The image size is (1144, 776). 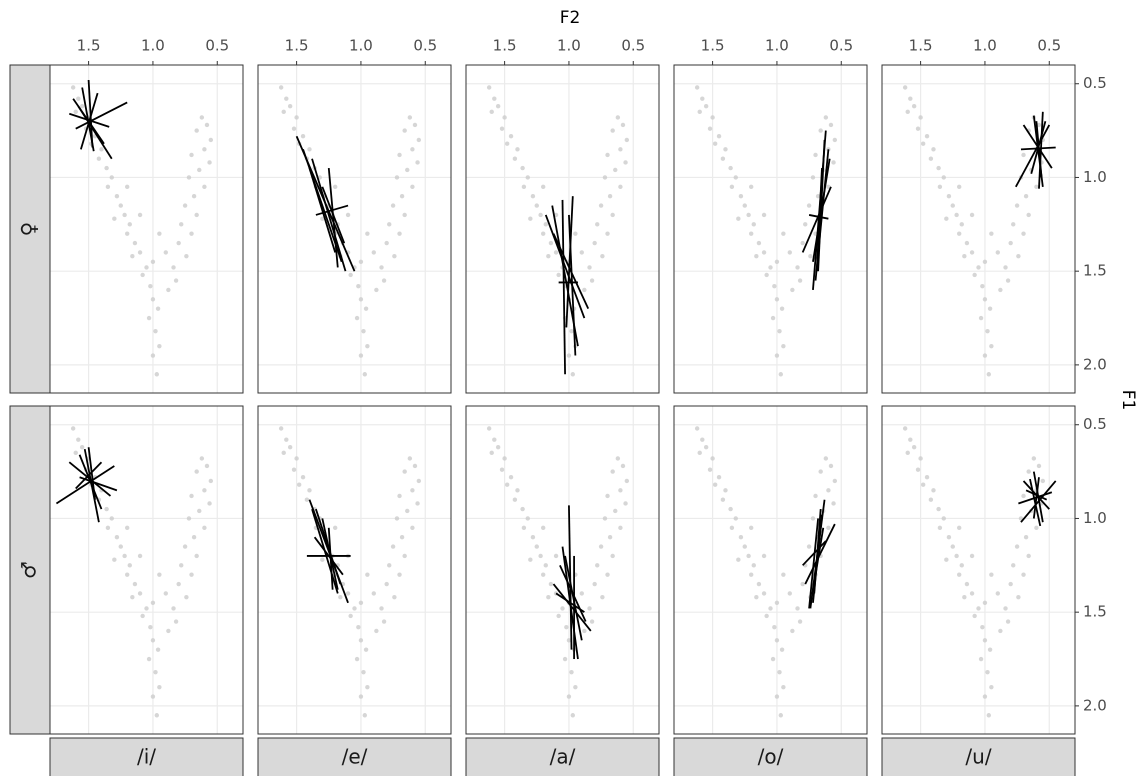 What do you see at coordinates (1128, 400) in the screenshot?
I see `y-axis-title: F1` at bounding box center [1128, 400].